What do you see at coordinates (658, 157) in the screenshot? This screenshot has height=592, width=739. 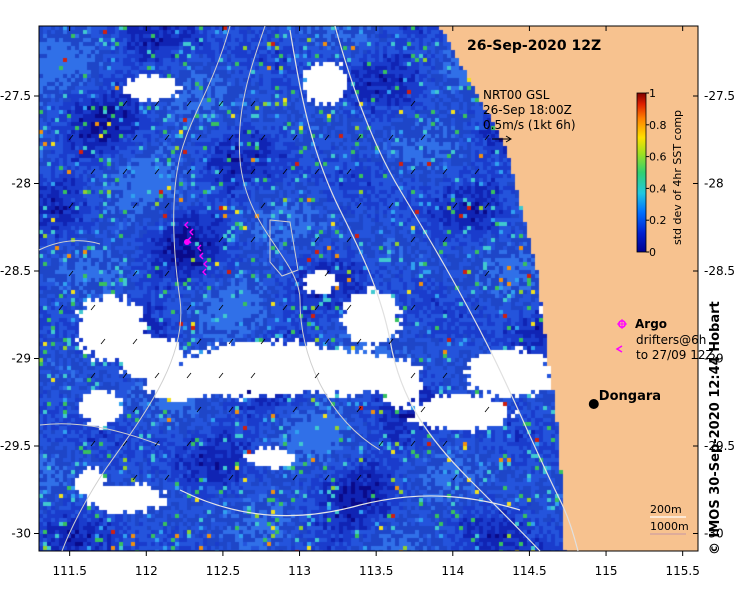 I see `colorbar-tick-label: 0.6` at bounding box center [658, 157].